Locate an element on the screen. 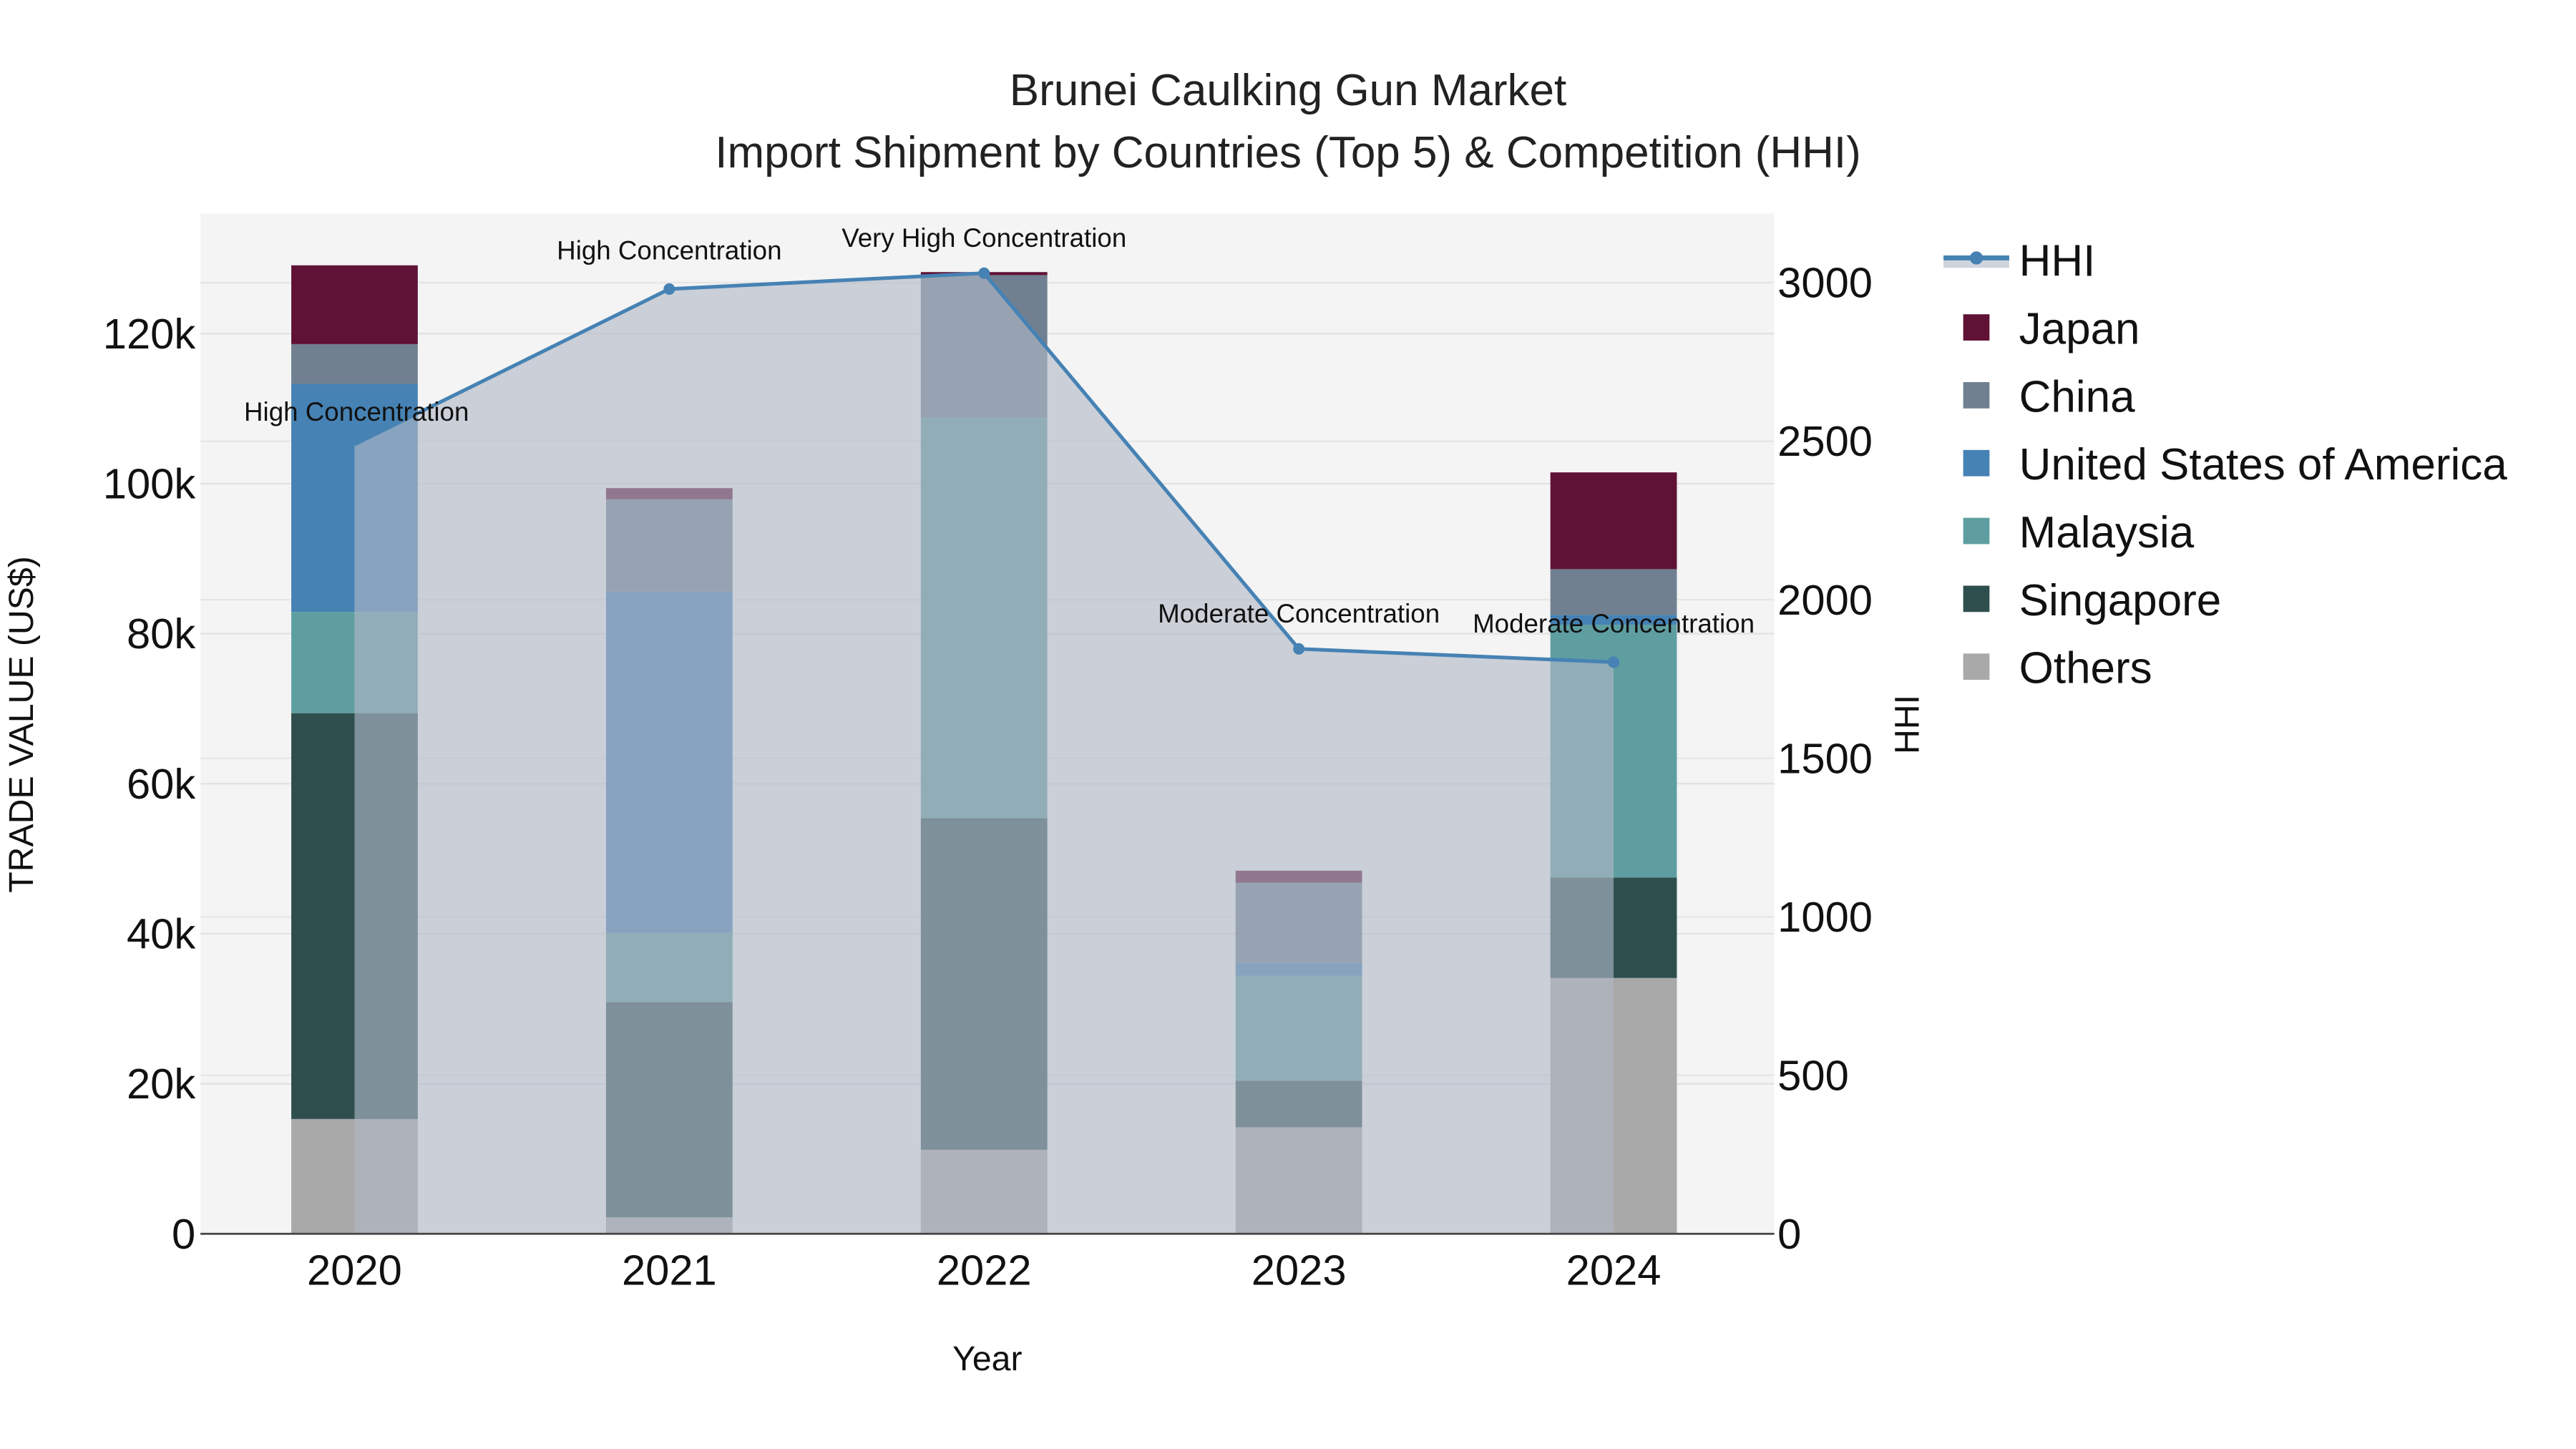 This screenshot has width=2576, height=1449. chart-title: Brunei Caulking Gun Market is located at coordinates (1288, 90).